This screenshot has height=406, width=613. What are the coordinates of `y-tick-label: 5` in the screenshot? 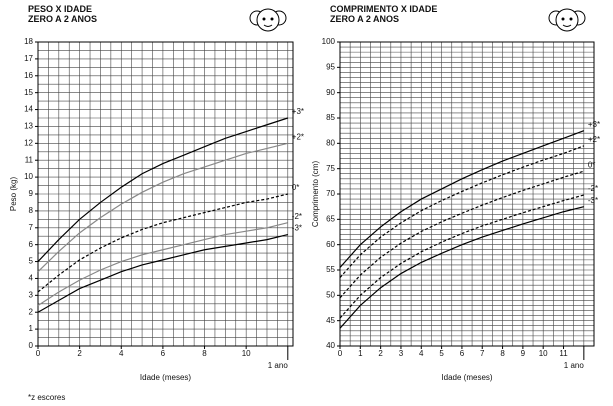 It's located at (31, 261).